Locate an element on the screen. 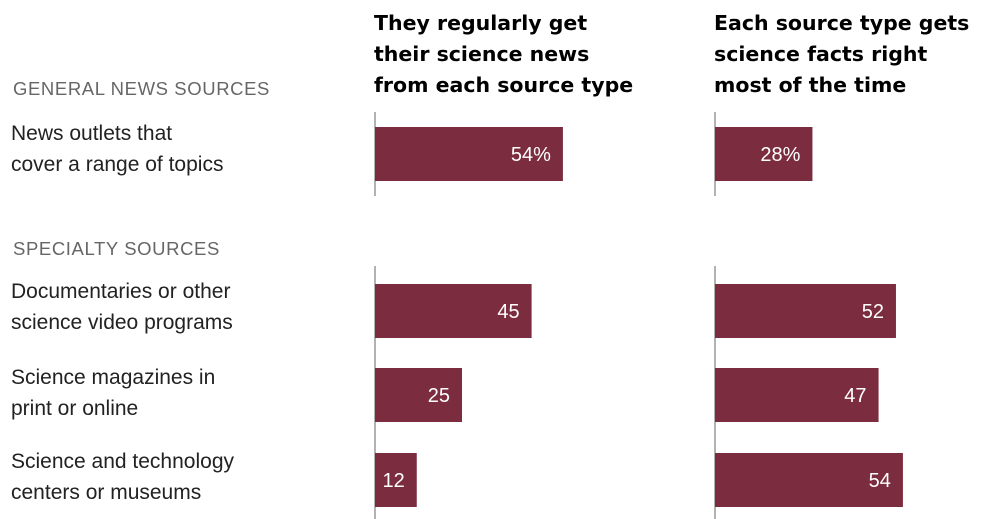 The height and width of the screenshot is (519, 991). row-label-line: print or online is located at coordinates (75, 408).